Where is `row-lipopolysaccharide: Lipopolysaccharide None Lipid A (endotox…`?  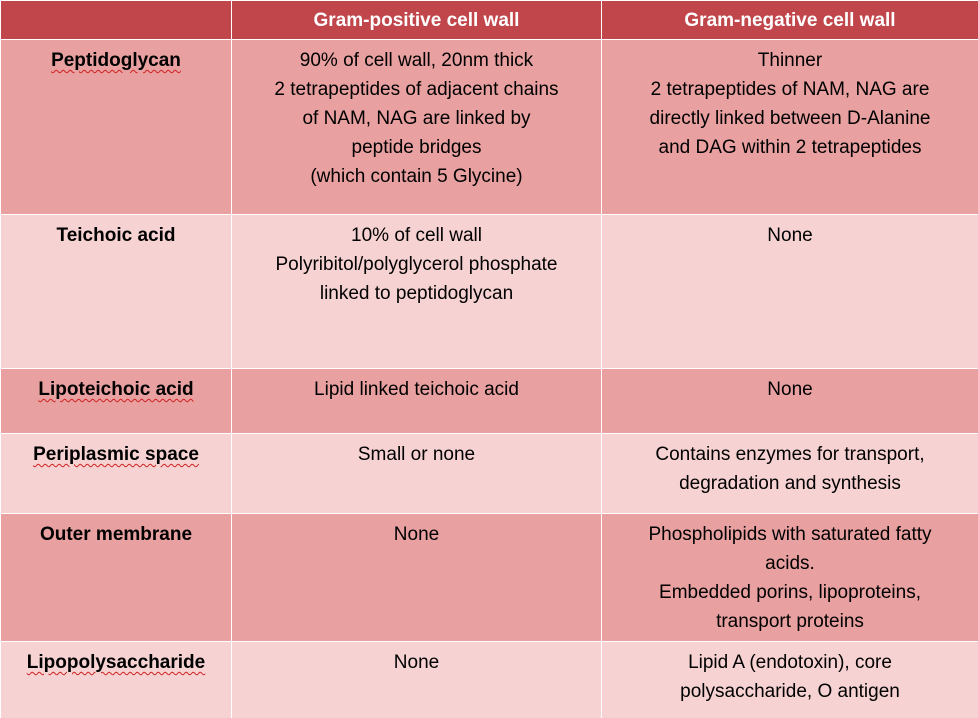 row-lipopolysaccharide: Lipopolysaccharide None Lipid A (endotox… is located at coordinates (489, 679).